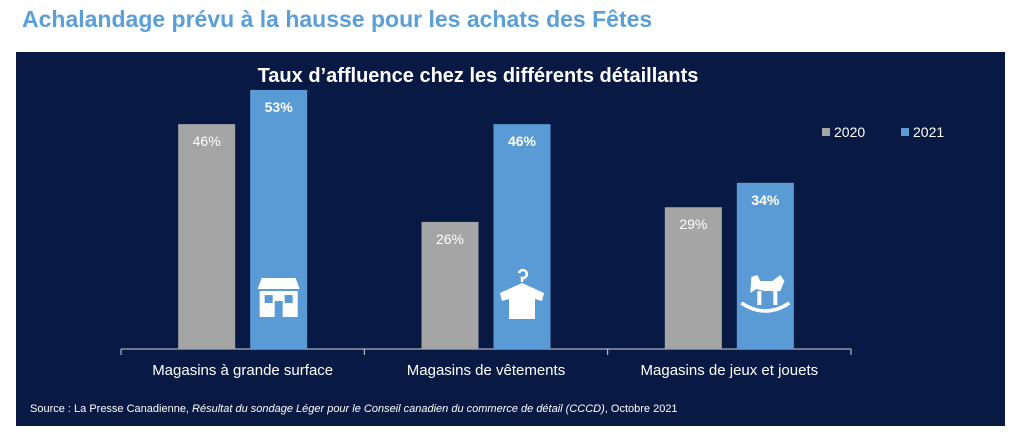  What do you see at coordinates (765, 307) in the screenshot?
I see `rocker` at bounding box center [765, 307].